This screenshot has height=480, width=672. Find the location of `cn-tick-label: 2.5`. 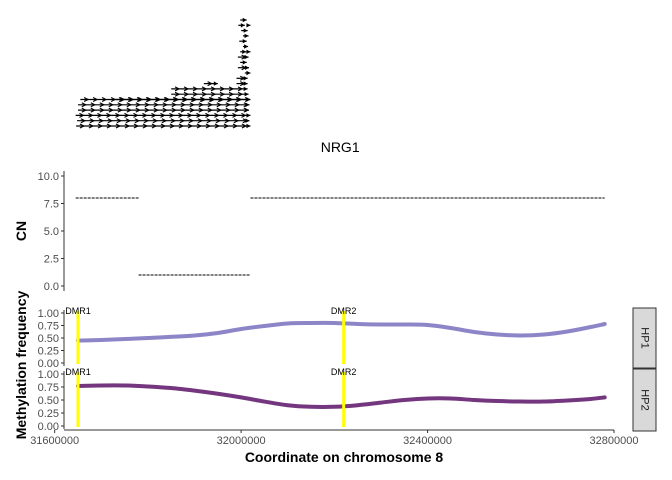

cn-tick-label: 2.5 is located at coordinates (51, 260).